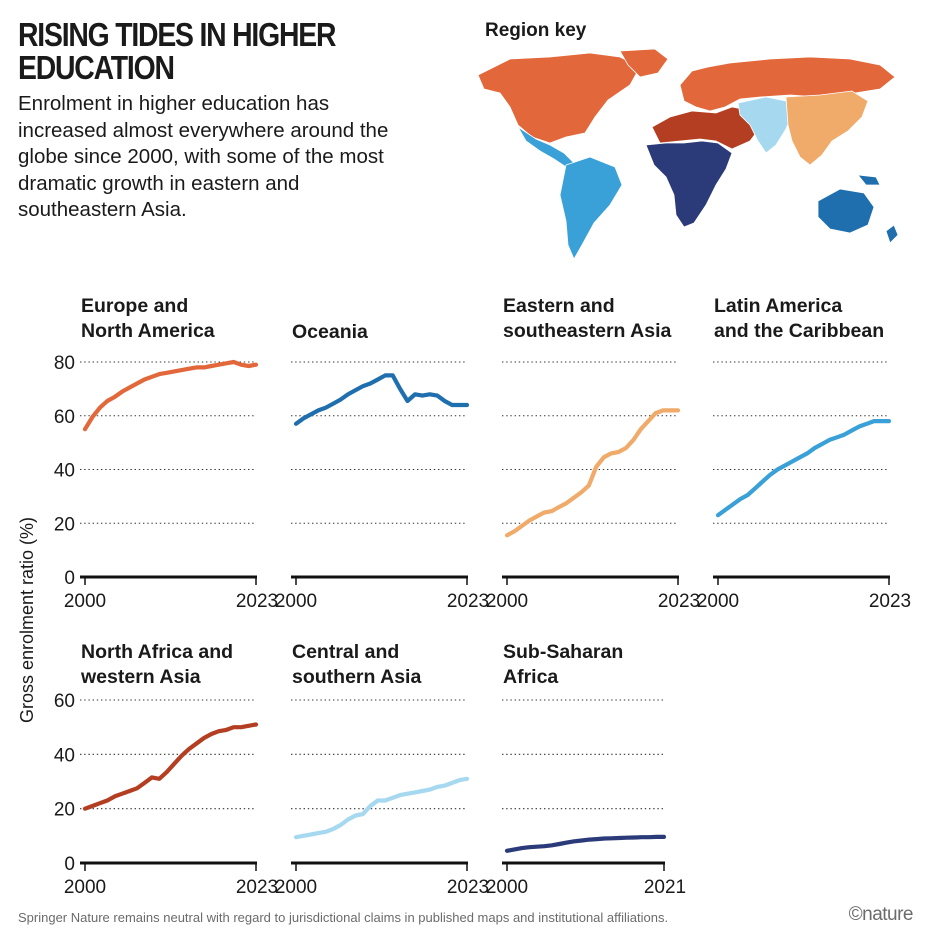 The image size is (945, 936). Describe the element at coordinates (563, 664) in the screenshot. I see `panel-title: Sub-Saharan Africa` at that location.